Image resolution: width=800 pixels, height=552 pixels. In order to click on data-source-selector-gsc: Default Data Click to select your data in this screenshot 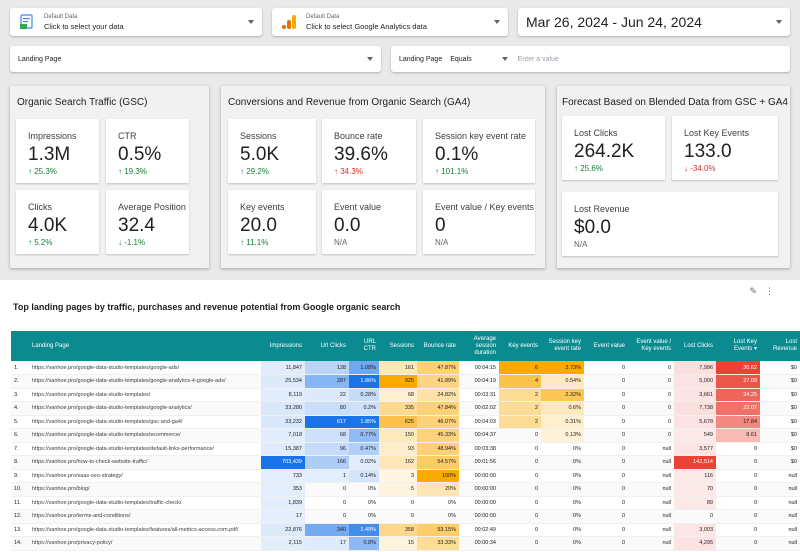, I will do `click(136, 22)`.